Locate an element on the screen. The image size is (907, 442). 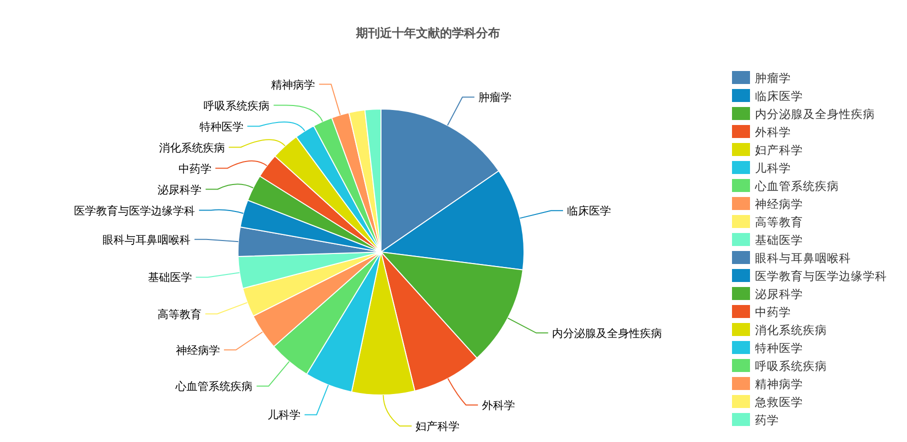
slice-label: 医学教育与医学边缘学科 is located at coordinates (135, 211).